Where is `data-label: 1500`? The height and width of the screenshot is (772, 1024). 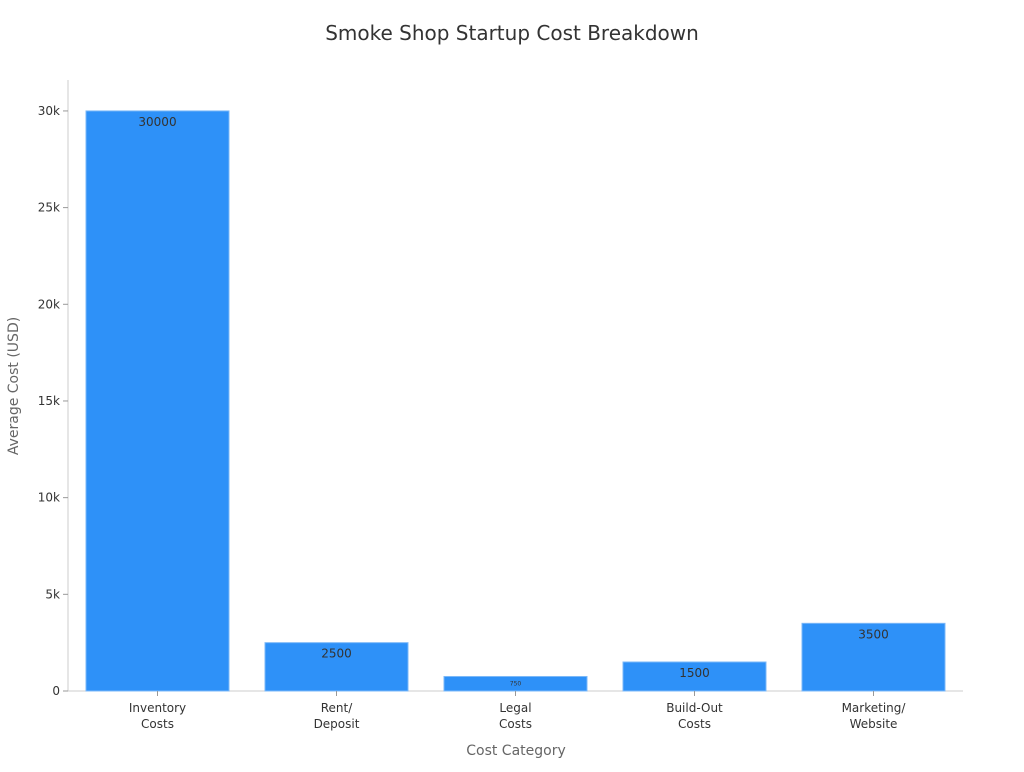 data-label: 1500 is located at coordinates (694, 673).